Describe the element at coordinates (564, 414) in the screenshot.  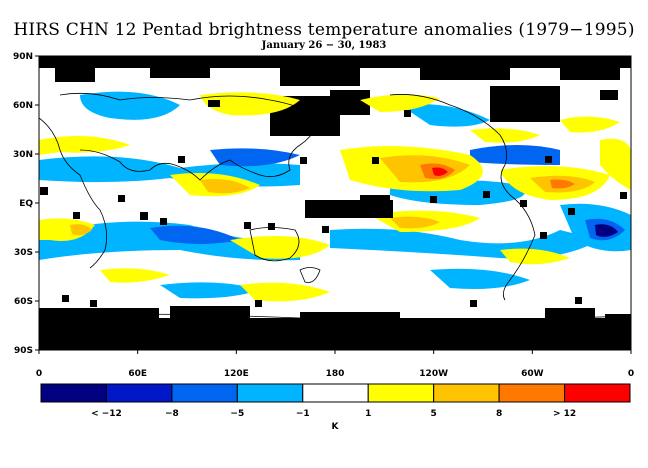
I see `colorbar-label: > 12` at that location.